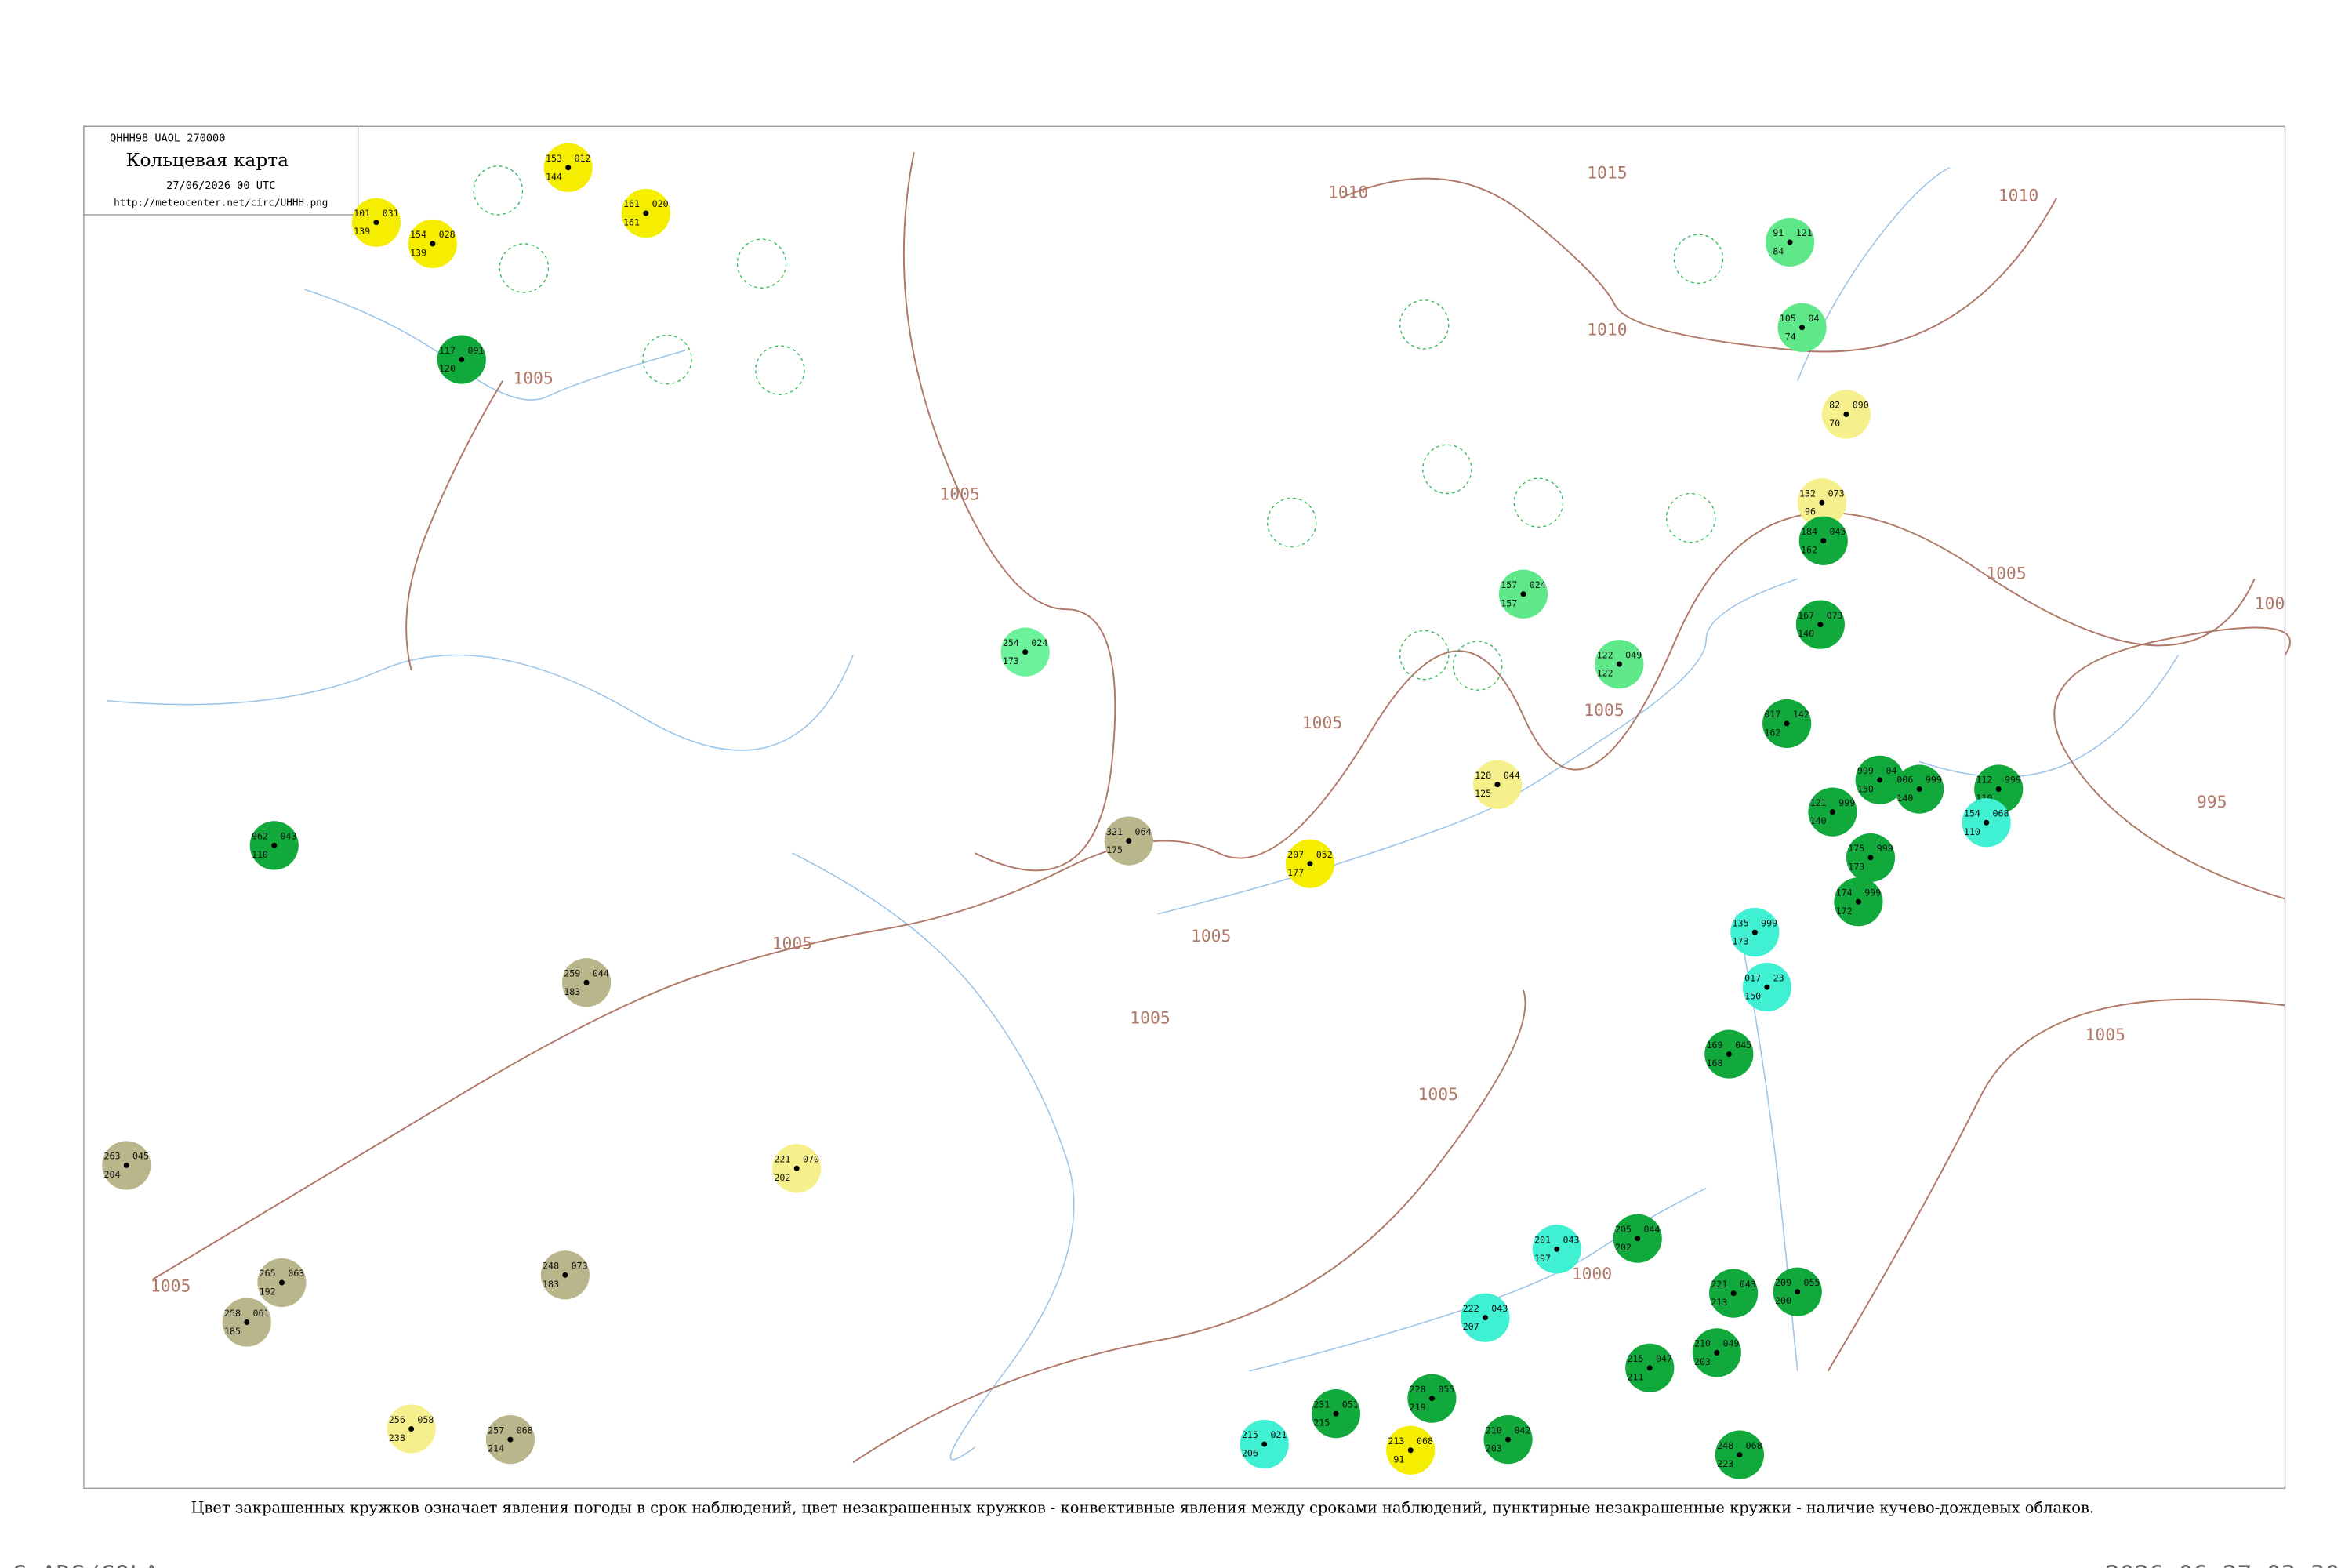 Image resolution: width=2352 pixels, height=1568 pixels. What do you see at coordinates (1635, 1376) in the screenshot?
I see `station-value: 211` at bounding box center [1635, 1376].